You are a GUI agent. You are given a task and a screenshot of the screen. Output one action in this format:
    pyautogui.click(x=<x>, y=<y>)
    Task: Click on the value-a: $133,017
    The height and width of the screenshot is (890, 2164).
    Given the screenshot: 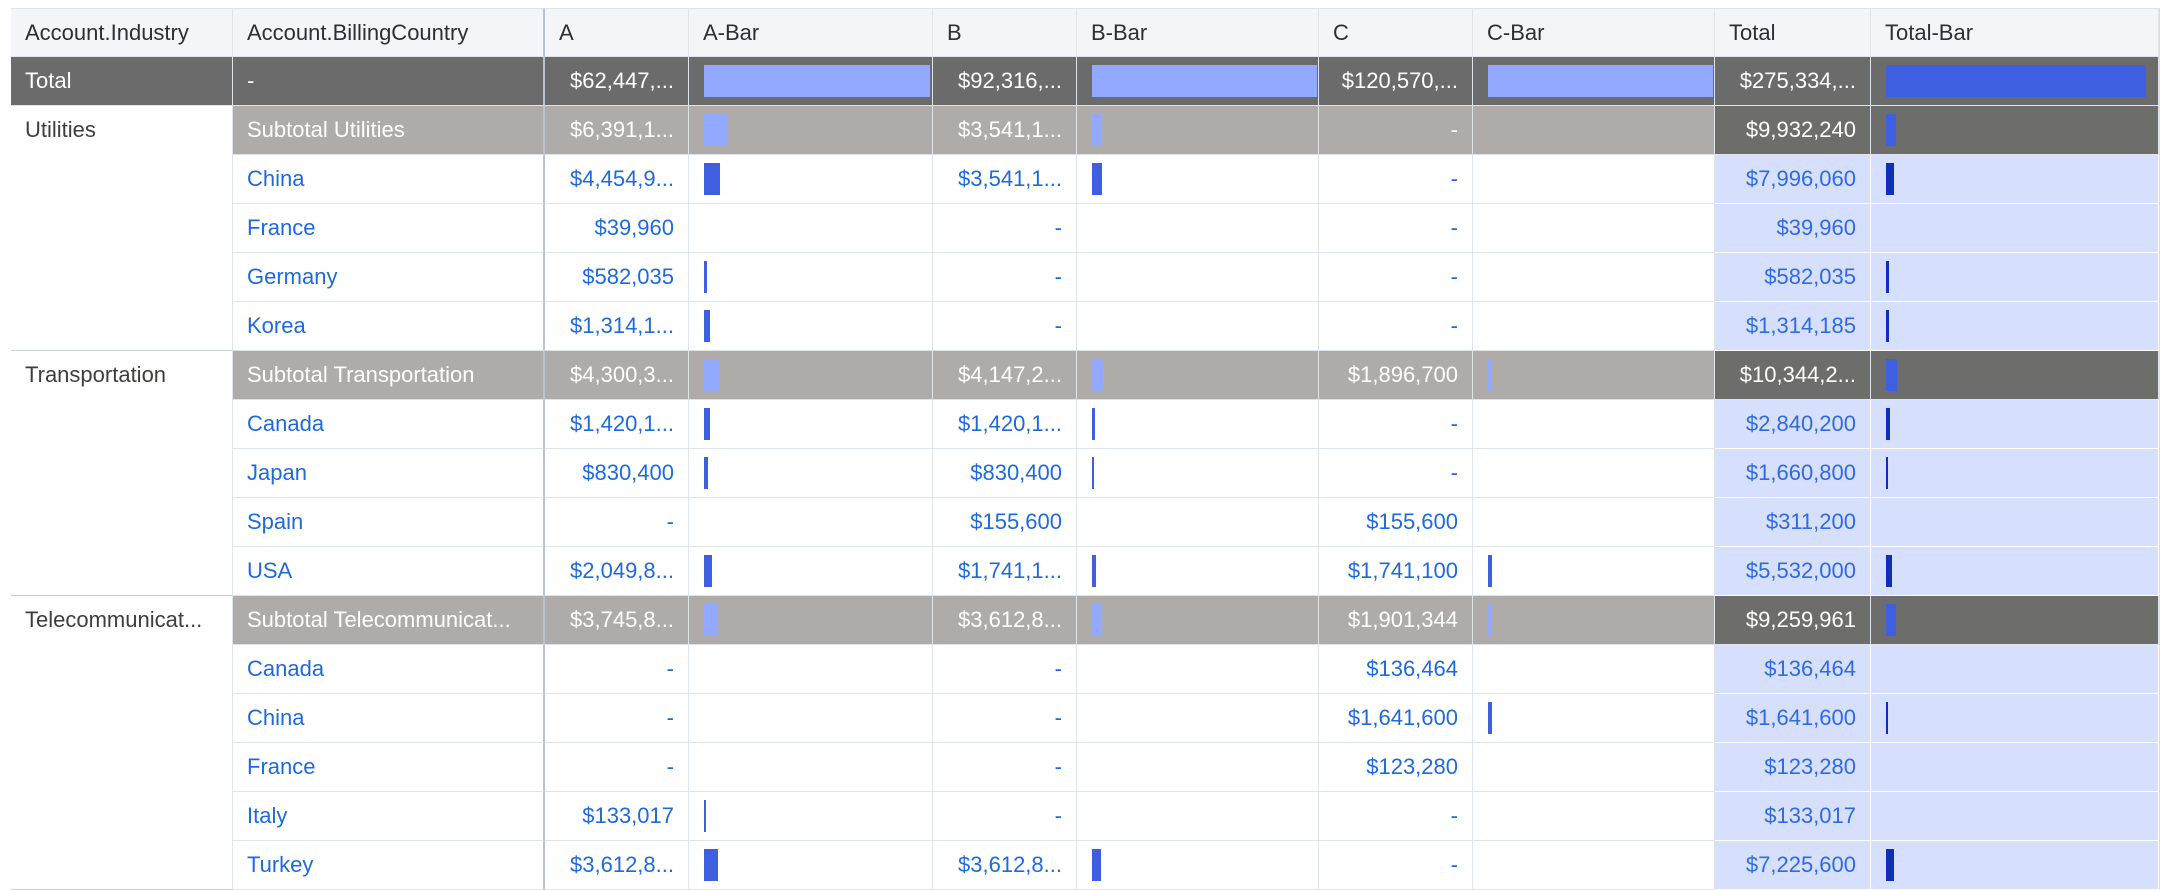 What is the action you would take?
    pyautogui.click(x=617, y=816)
    